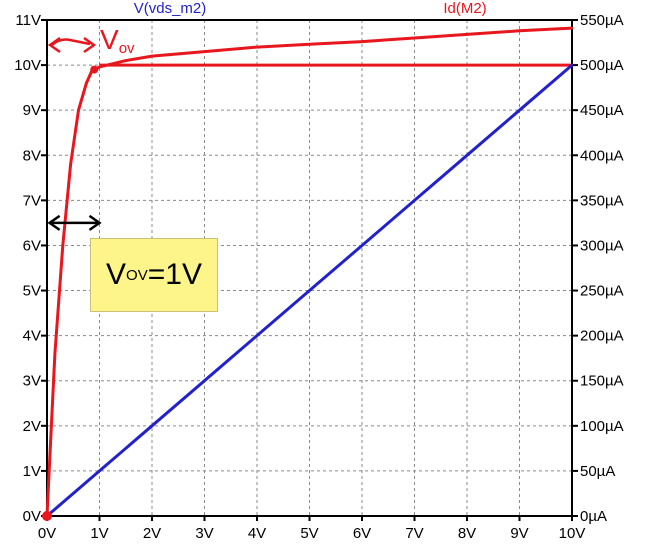  What do you see at coordinates (32, 381) in the screenshot?
I see `y-left-tick-label: 3V` at bounding box center [32, 381].